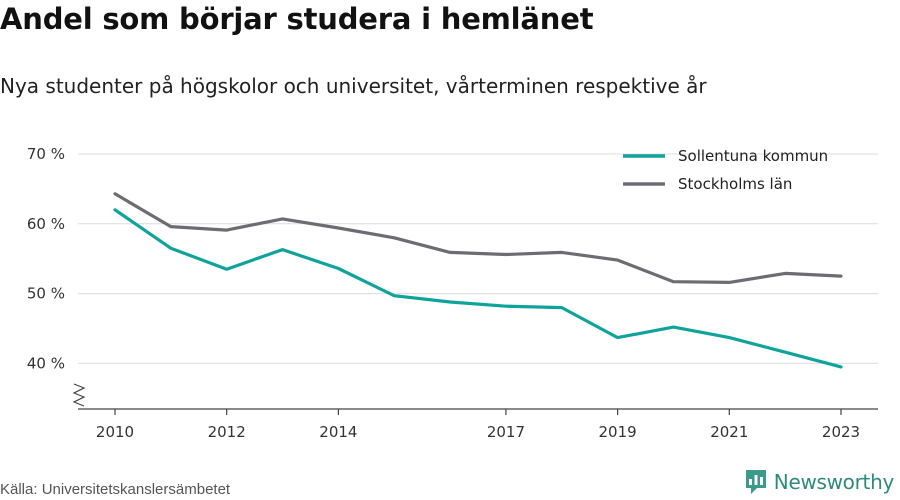 The width and height of the screenshot is (900, 500). I want to click on y-tick-label: 40 %, so click(46, 363).